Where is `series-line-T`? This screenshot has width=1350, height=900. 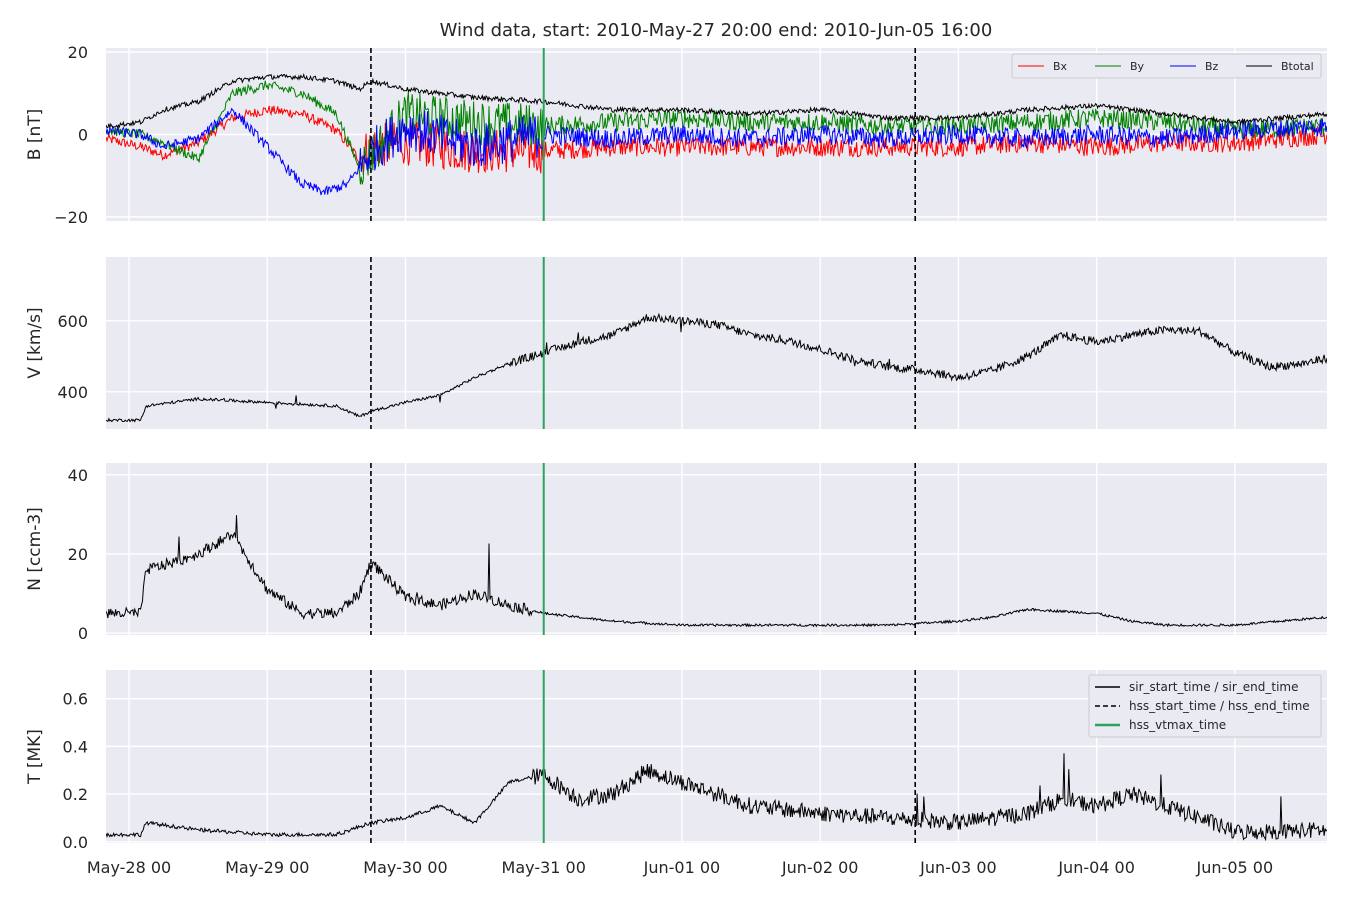
series-line-T is located at coordinates (716, 797).